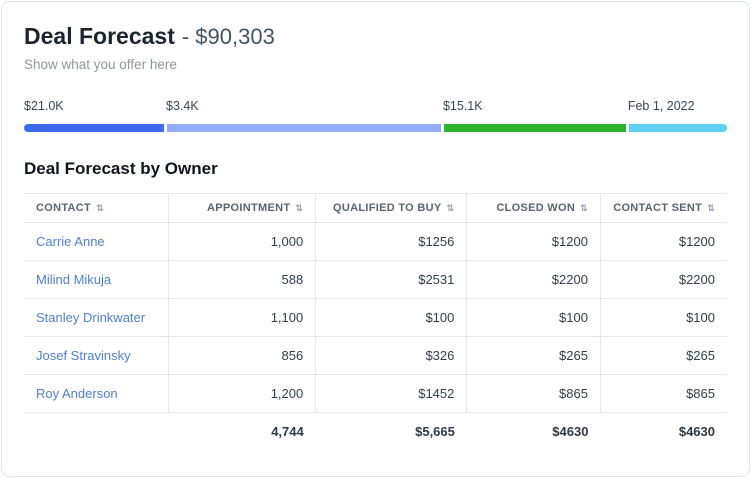 This screenshot has width=751, height=479. What do you see at coordinates (375, 36) in the screenshot?
I see `page-heading: Deal Forecast - $90,303` at bounding box center [375, 36].